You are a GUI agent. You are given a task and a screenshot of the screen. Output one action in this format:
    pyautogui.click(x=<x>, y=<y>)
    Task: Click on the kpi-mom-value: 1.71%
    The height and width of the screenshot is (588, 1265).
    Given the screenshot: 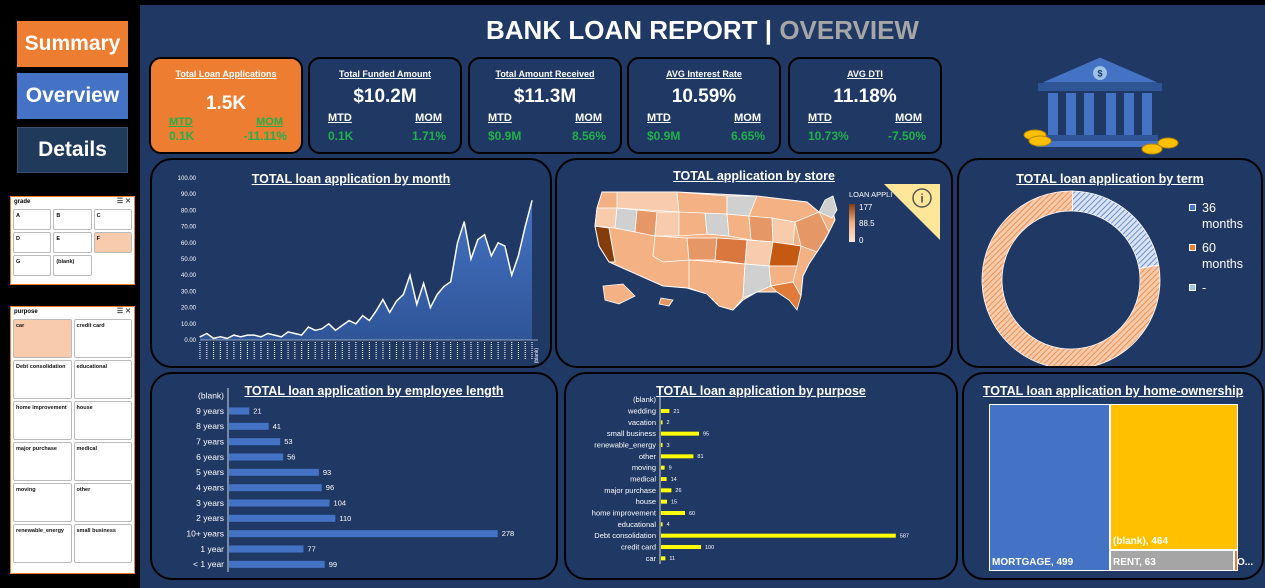 What is the action you would take?
    pyautogui.click(x=428, y=136)
    